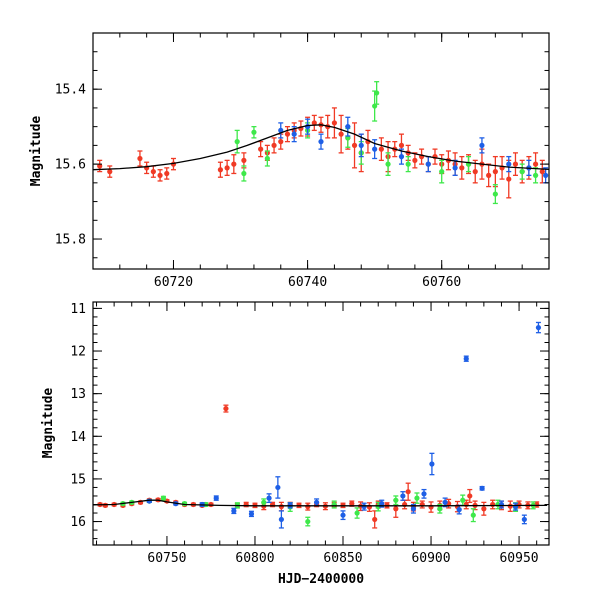 This screenshot has width=600, height=600. What do you see at coordinates (321, 579) in the screenshot?
I see `bottom-panel-xlabel: HJD−2400000` at bounding box center [321, 579].